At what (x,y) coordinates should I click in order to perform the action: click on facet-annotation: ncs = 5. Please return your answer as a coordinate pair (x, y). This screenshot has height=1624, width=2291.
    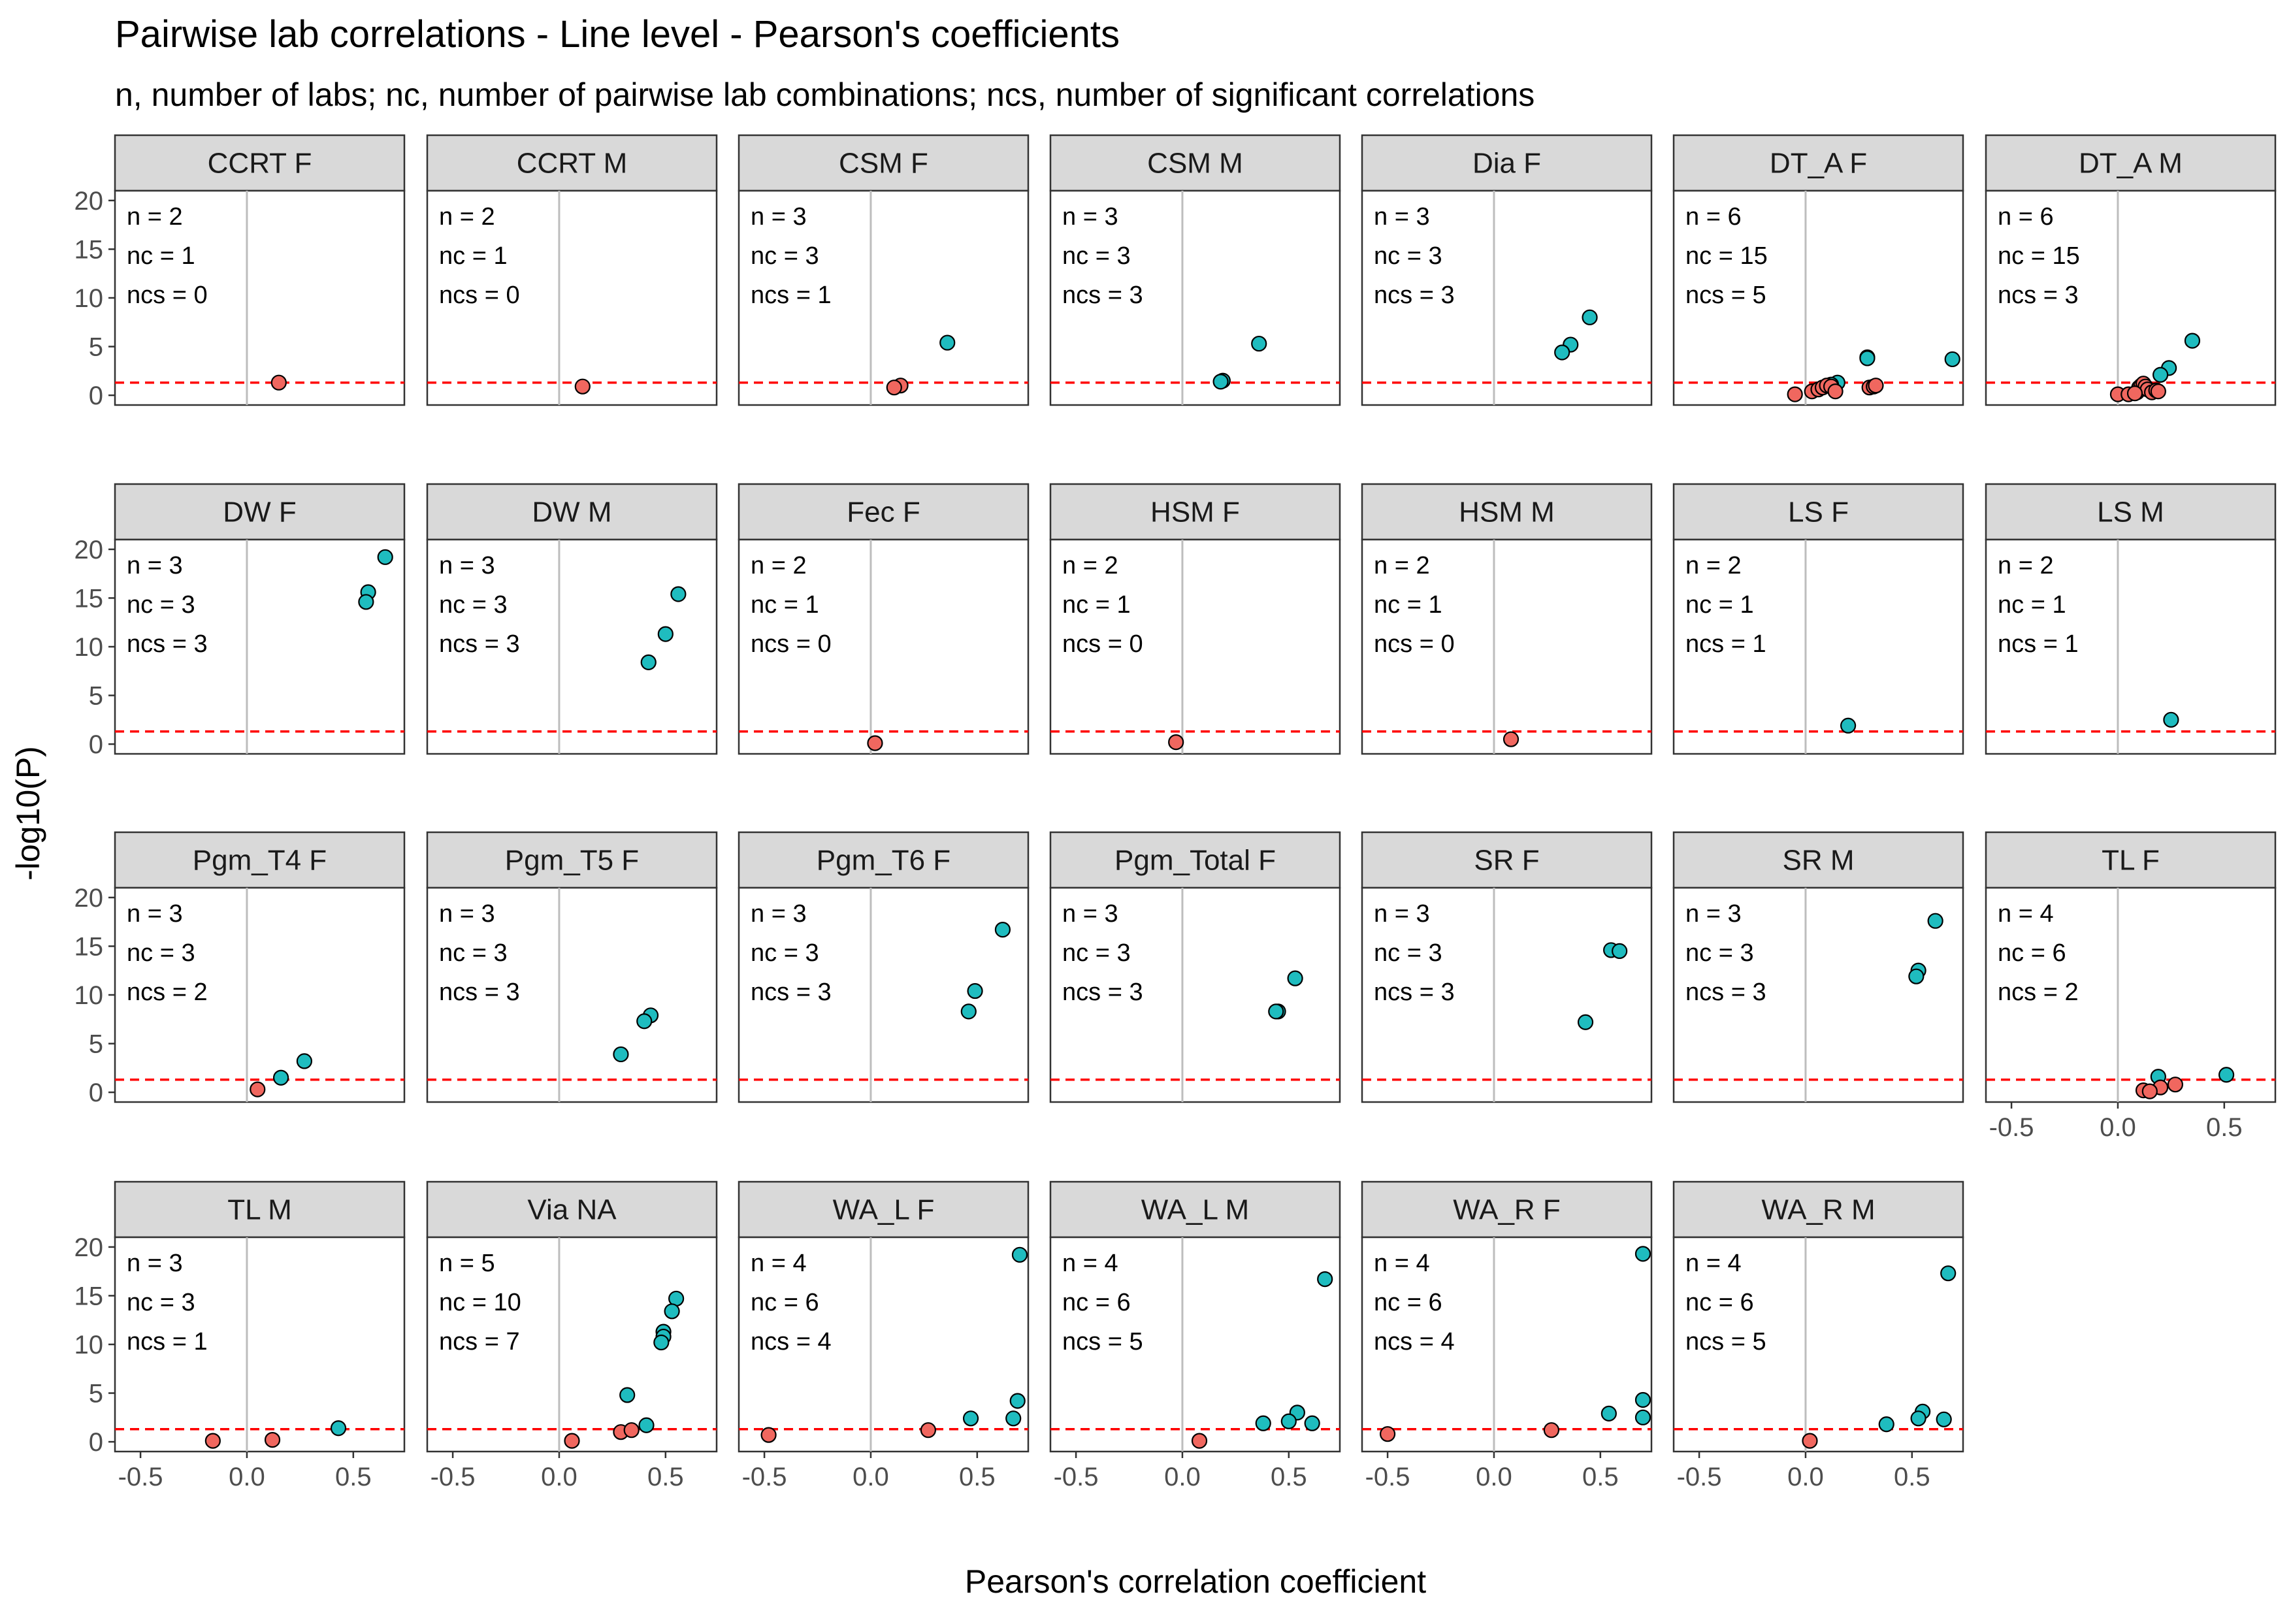
    Looking at the image, I should click on (1102, 1342).